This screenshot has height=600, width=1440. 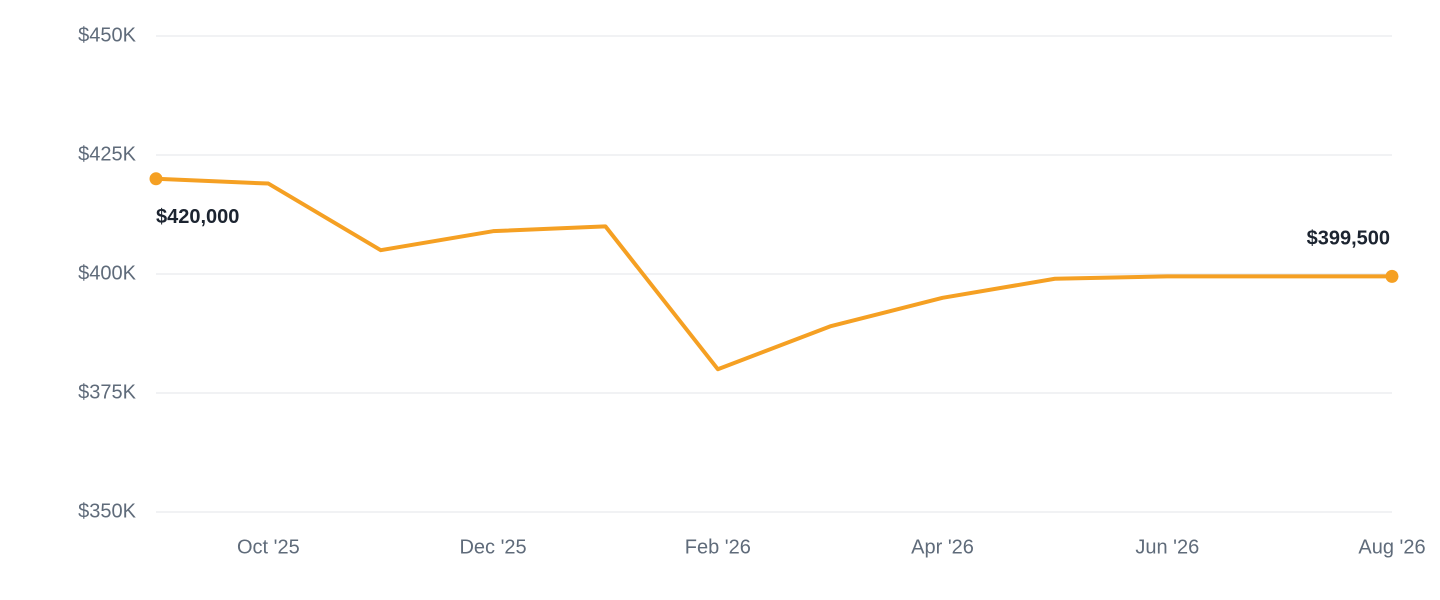 I want to click on value-label: $399,500, so click(x=1348, y=239).